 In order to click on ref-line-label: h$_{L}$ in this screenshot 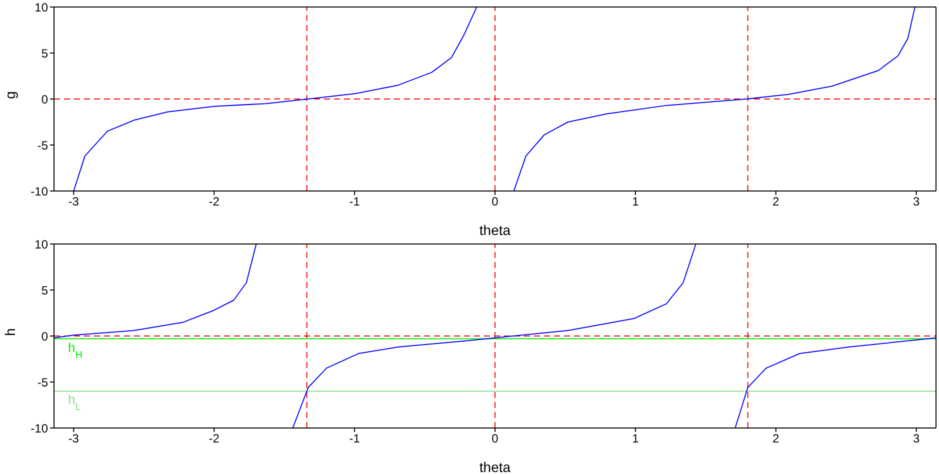, I will do `click(75, 402)`.